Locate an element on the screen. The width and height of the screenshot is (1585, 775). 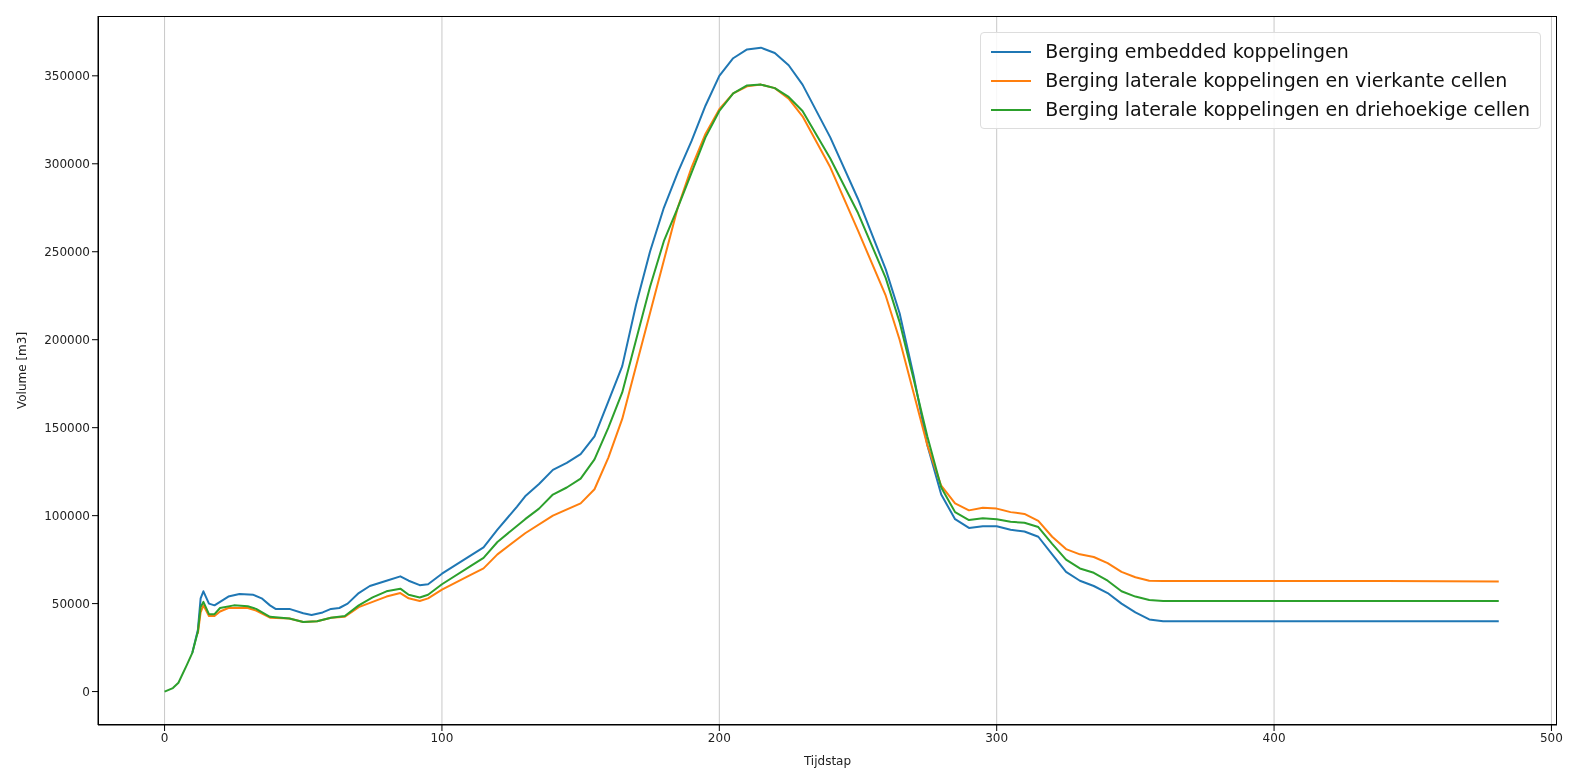
legend-label: Berging embedded koppelingen is located at coordinates (1197, 51).